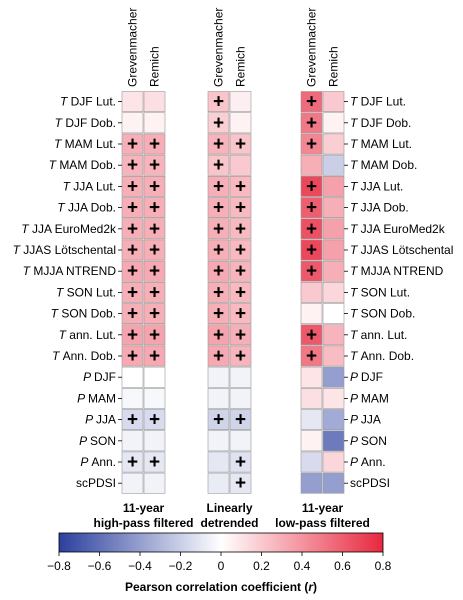 This screenshot has width=463, height=600. Describe the element at coordinates (64, 250) in the screenshot. I see `row-label: T JJAS Lötschental` at that location.